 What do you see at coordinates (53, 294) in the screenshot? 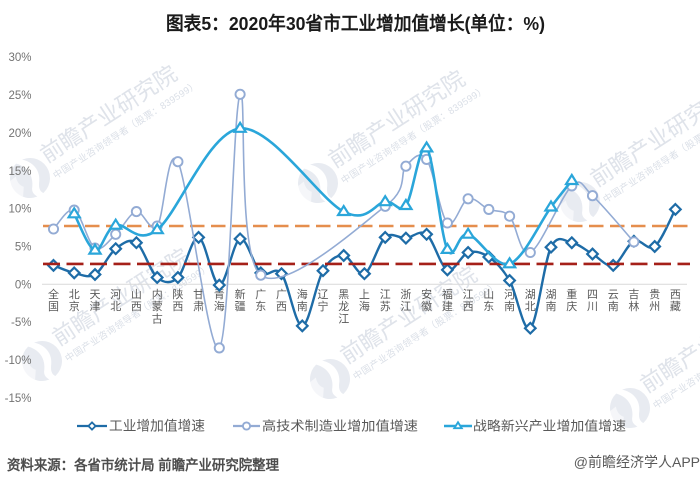
I see `svg-text: 全` at bounding box center [53, 294].